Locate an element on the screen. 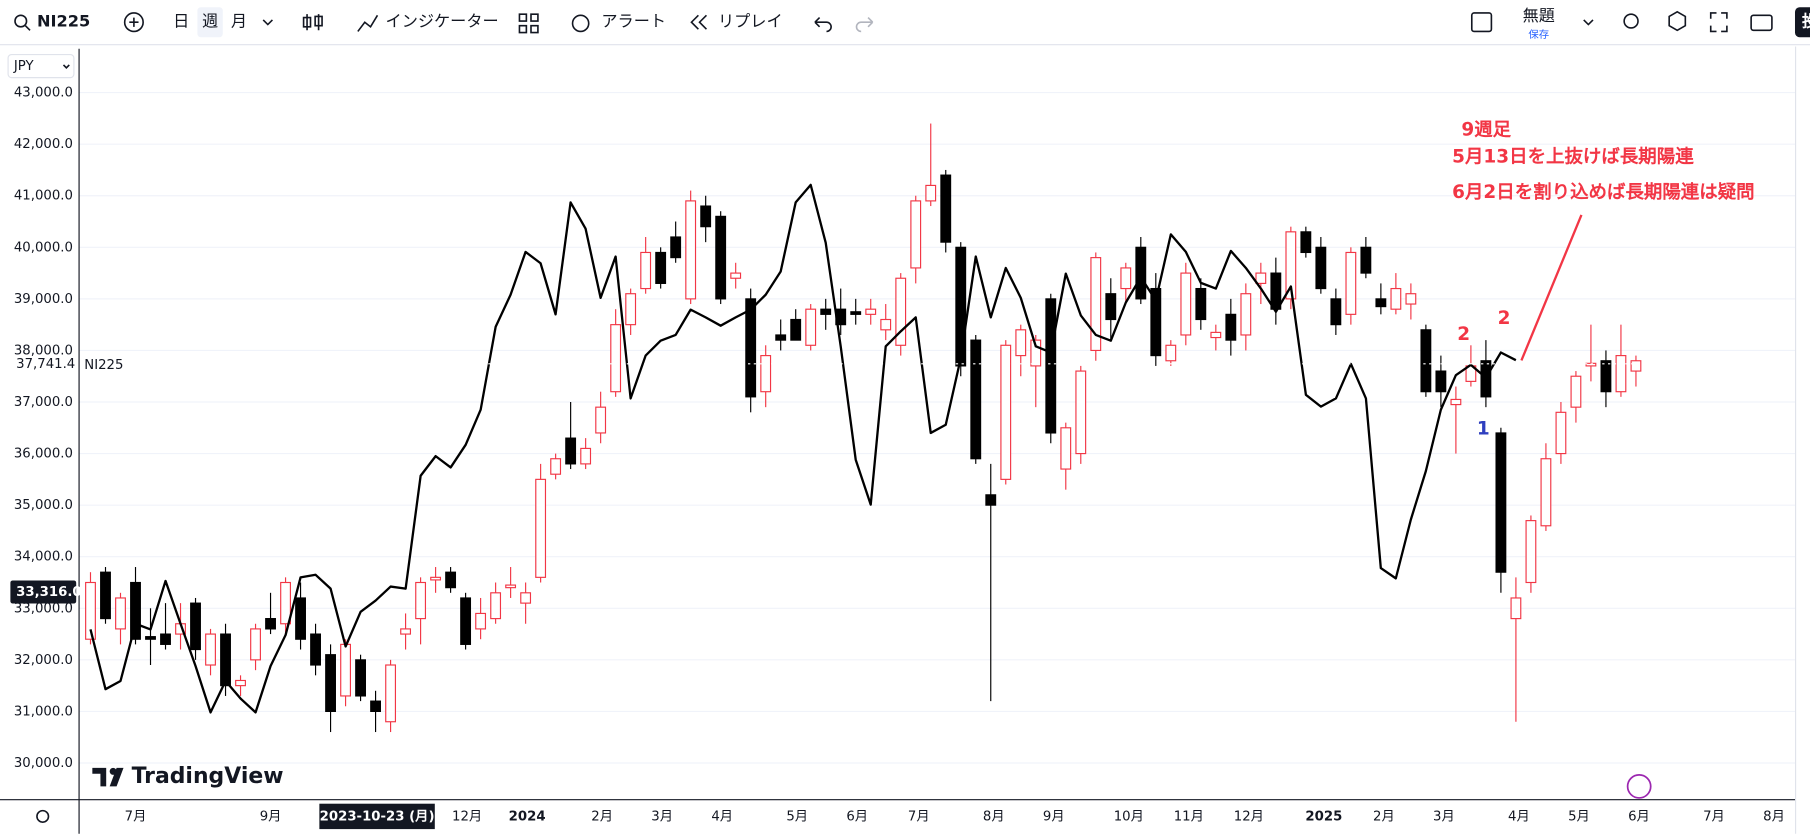 This screenshot has width=1810, height=834. screenshot-button is located at coordinates (1761, 23).